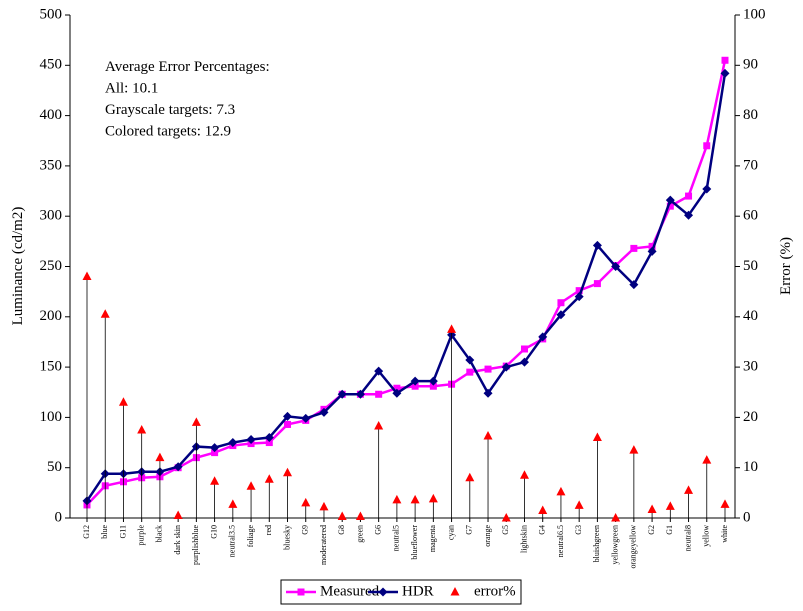 The height and width of the screenshot is (611, 803). Describe the element at coordinates (213, 532) in the screenshot. I see `x-tick-label: G10` at that location.